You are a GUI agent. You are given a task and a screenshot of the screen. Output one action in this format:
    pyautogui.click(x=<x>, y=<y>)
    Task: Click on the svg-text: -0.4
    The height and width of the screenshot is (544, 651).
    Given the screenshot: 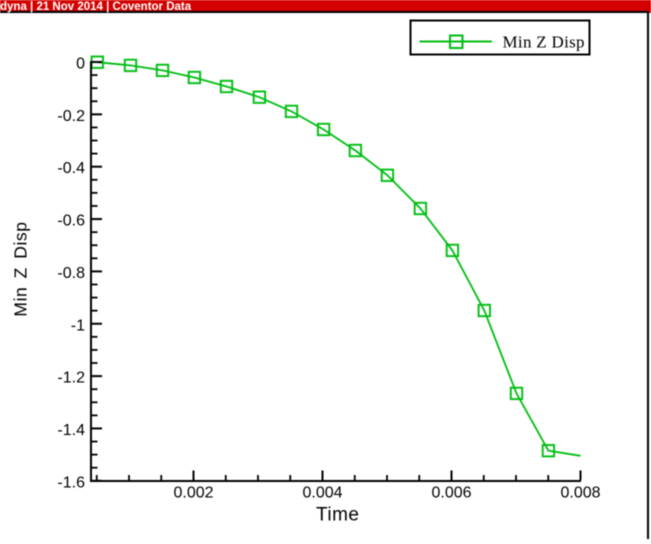 What is the action you would take?
    pyautogui.click(x=71, y=168)
    